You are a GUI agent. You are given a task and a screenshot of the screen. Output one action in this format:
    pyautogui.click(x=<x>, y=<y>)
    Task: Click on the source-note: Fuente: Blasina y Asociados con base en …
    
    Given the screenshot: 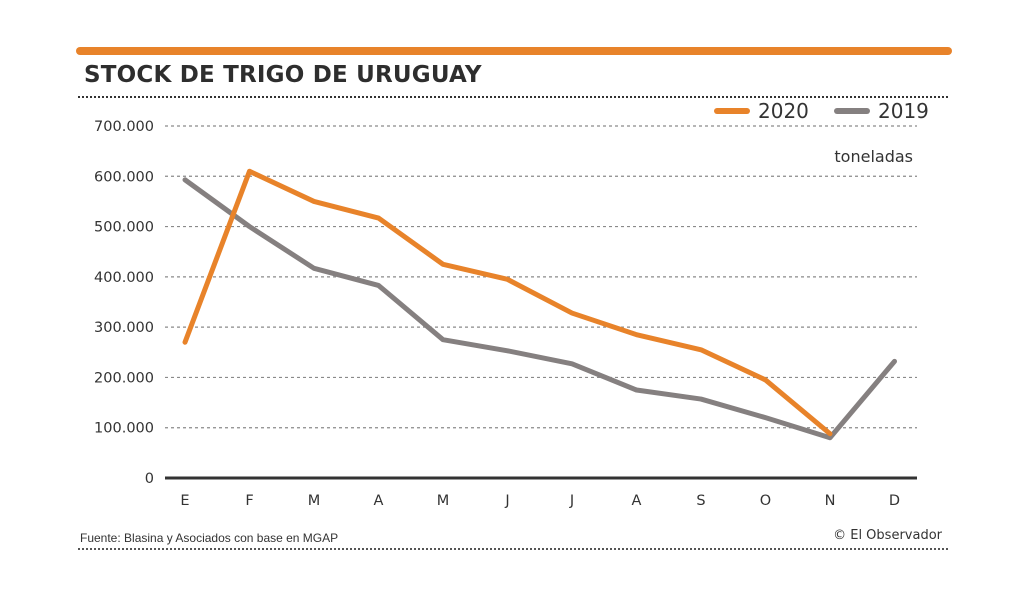 What is the action you would take?
    pyautogui.click(x=209, y=538)
    